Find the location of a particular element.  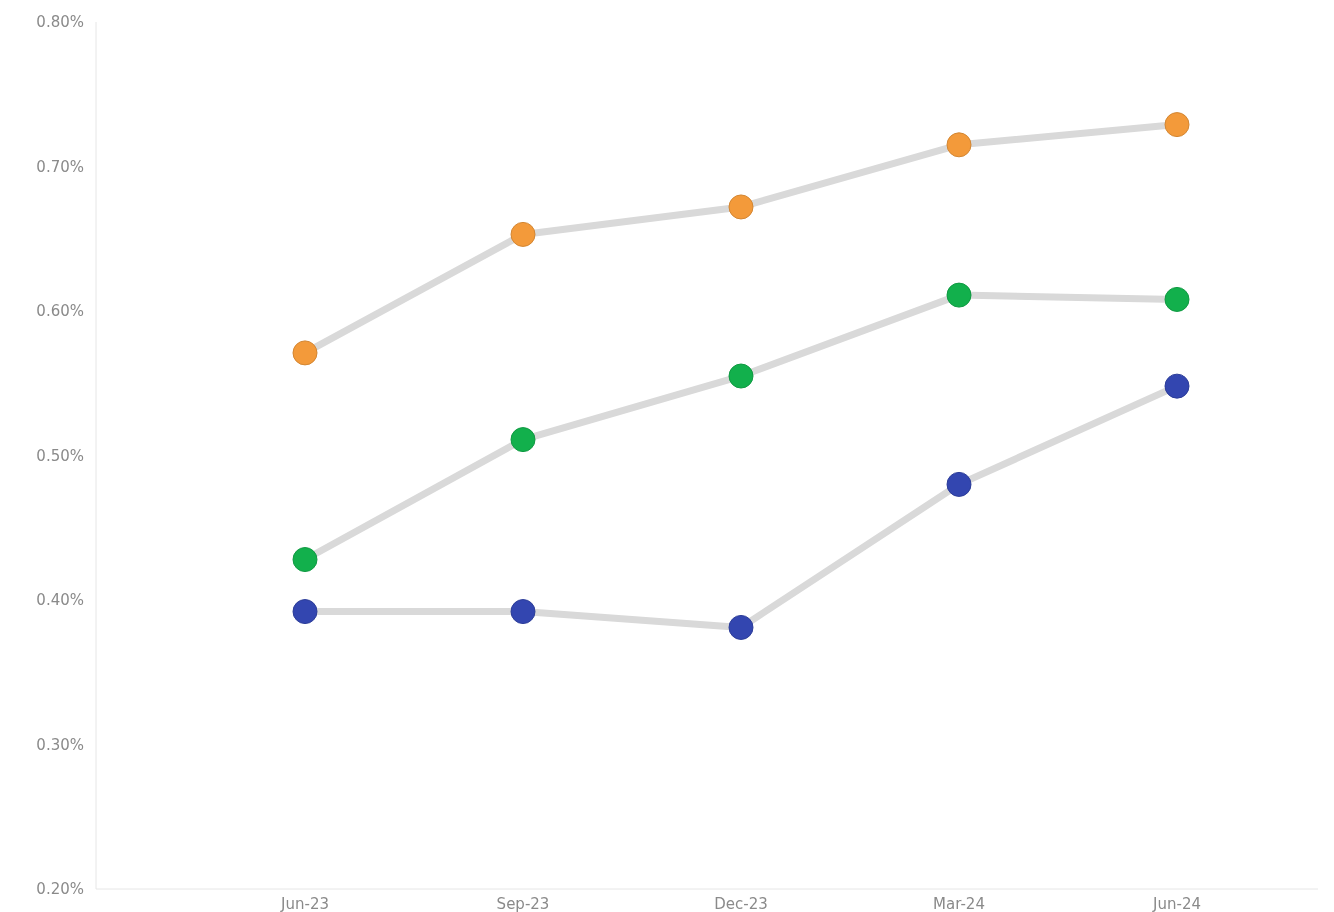

x-tick-label: Jun-24 is located at coordinates (1176, 903).